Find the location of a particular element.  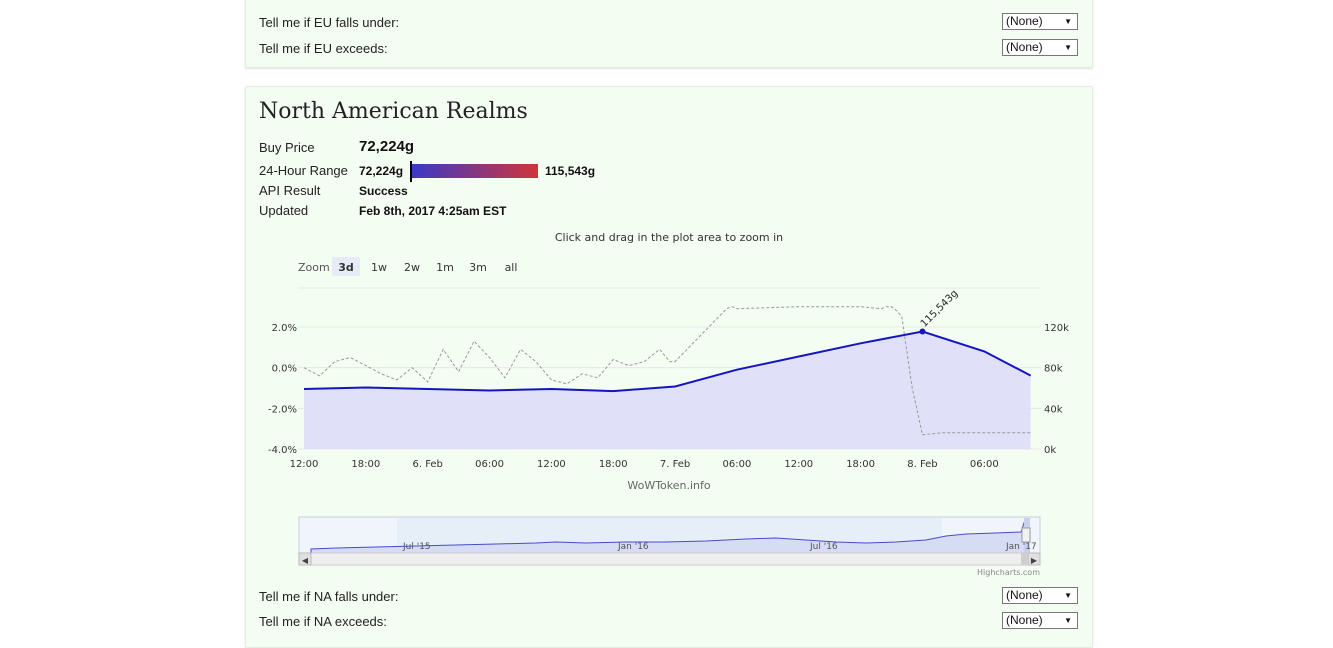

x-tick: 8. Feb is located at coordinates (922, 464).